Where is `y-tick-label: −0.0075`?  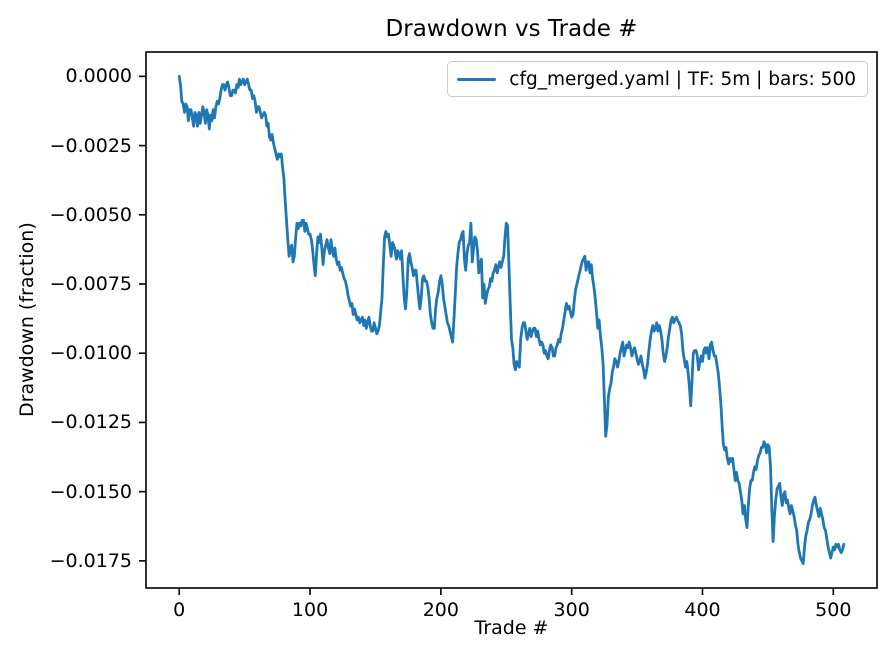 y-tick-label: −0.0075 is located at coordinates (90, 284).